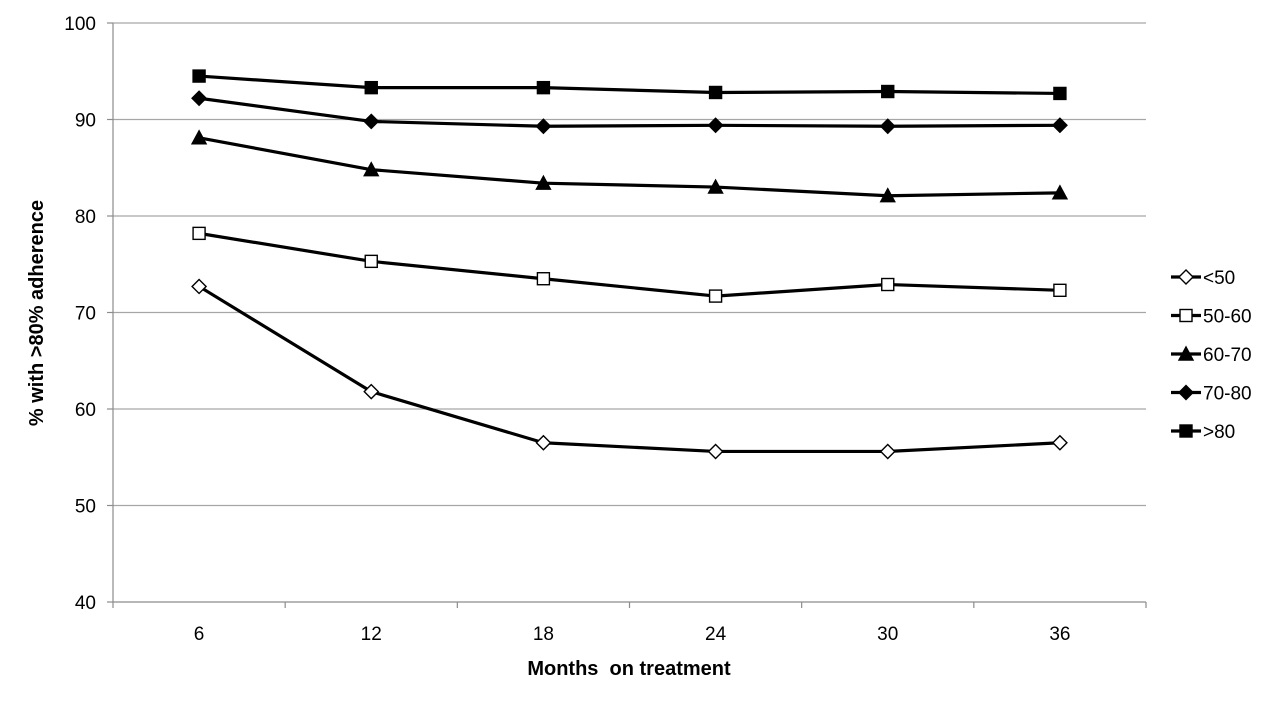 This screenshot has width=1280, height=705. I want to click on x-tick-label: 36, so click(1059, 634).